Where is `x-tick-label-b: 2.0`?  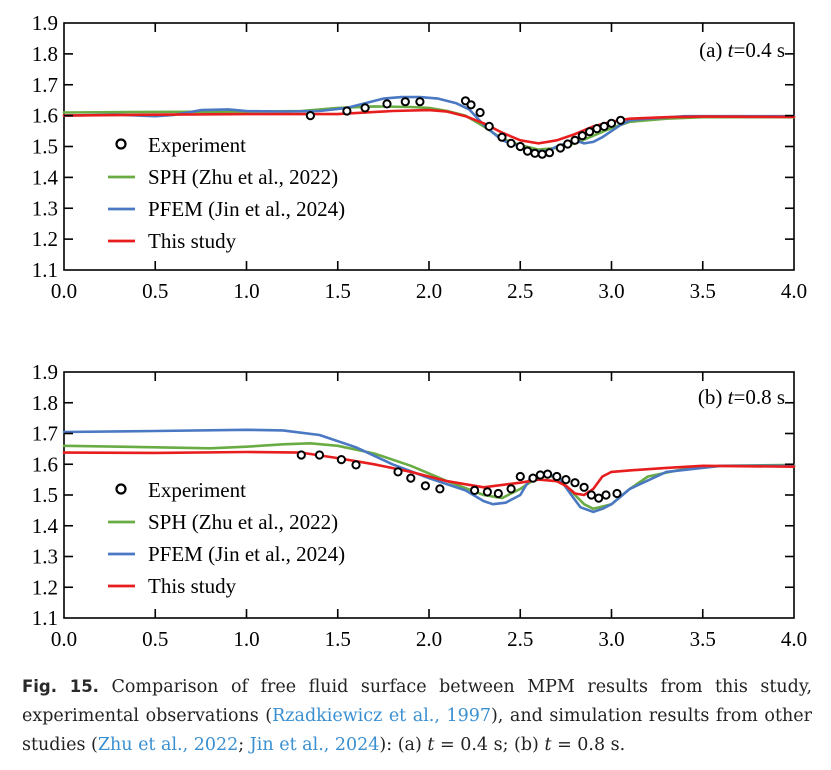 x-tick-label-b: 2.0 is located at coordinates (429, 639).